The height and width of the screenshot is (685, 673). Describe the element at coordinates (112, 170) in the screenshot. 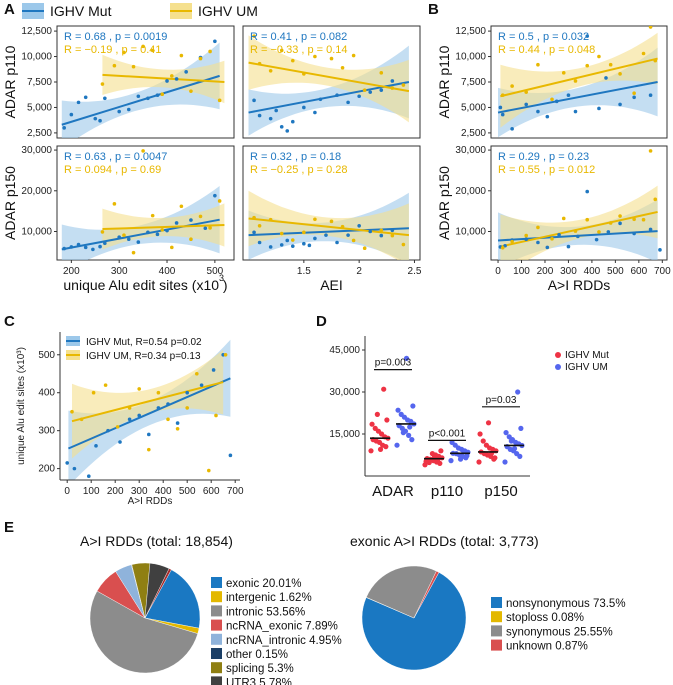

I see `stat-text-um: R = 0.094 , p = 0.69` at that location.